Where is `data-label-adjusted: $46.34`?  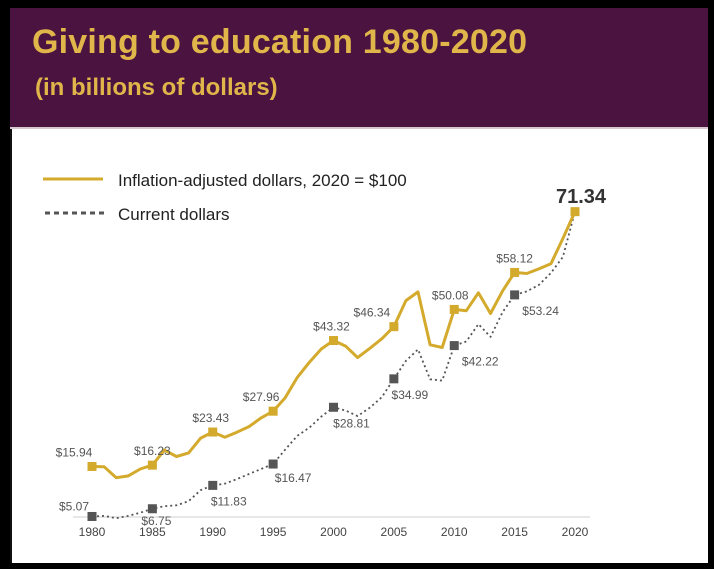 data-label-adjusted: $46.34 is located at coordinates (372, 313).